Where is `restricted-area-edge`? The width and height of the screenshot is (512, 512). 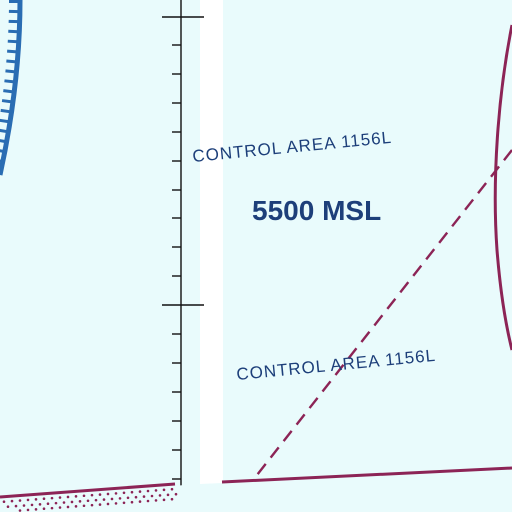 restricted-area-edge is located at coordinates (256, 489).